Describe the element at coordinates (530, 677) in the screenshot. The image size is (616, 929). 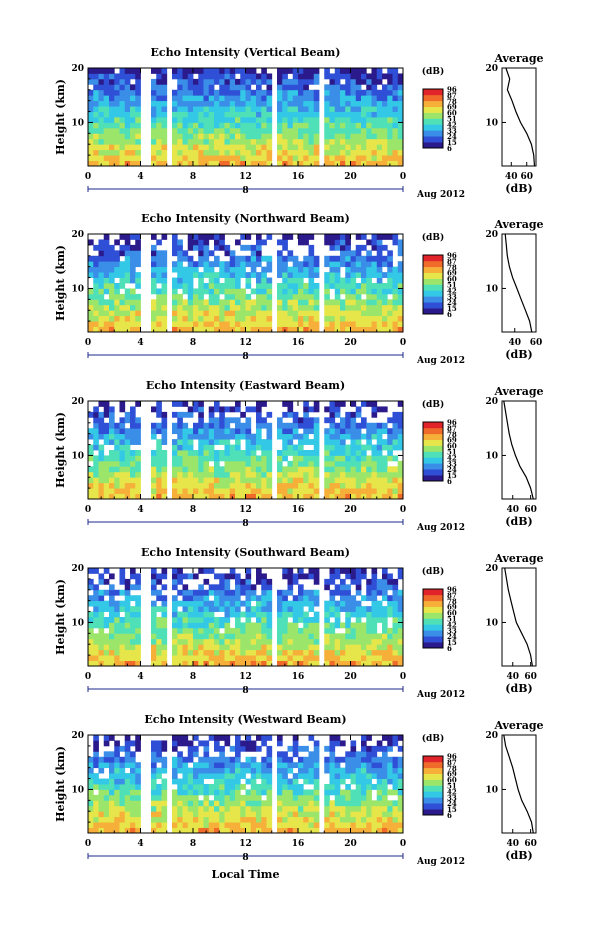
I see `profile-x-tick-label: 60` at that location.